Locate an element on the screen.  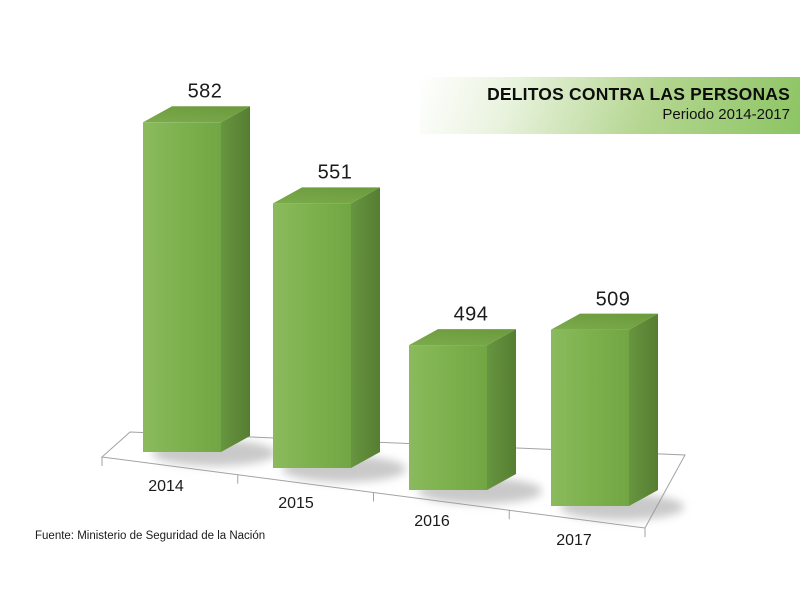
value-label-2014: 582 is located at coordinates (205, 91).